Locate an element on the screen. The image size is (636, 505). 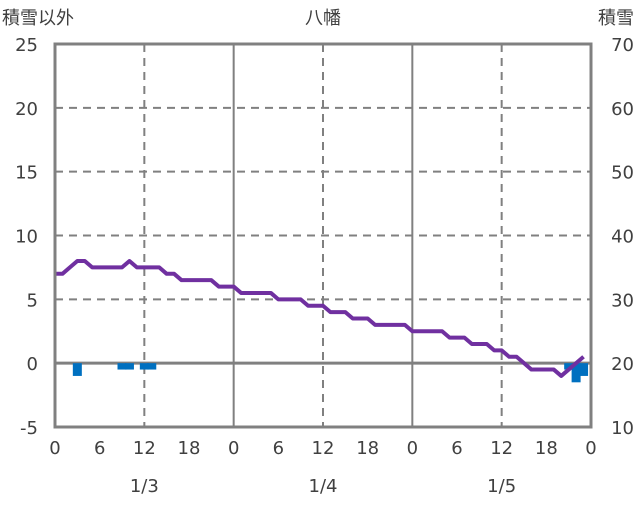
left-axis-title: 積雪以外 is located at coordinates (38, 18).